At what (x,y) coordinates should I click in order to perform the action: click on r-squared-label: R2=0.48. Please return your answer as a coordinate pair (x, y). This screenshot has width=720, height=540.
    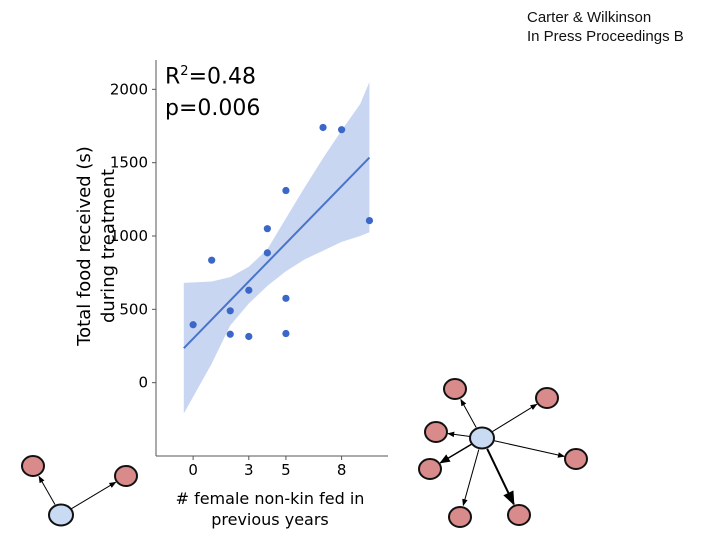
    Looking at the image, I should click on (210, 76).